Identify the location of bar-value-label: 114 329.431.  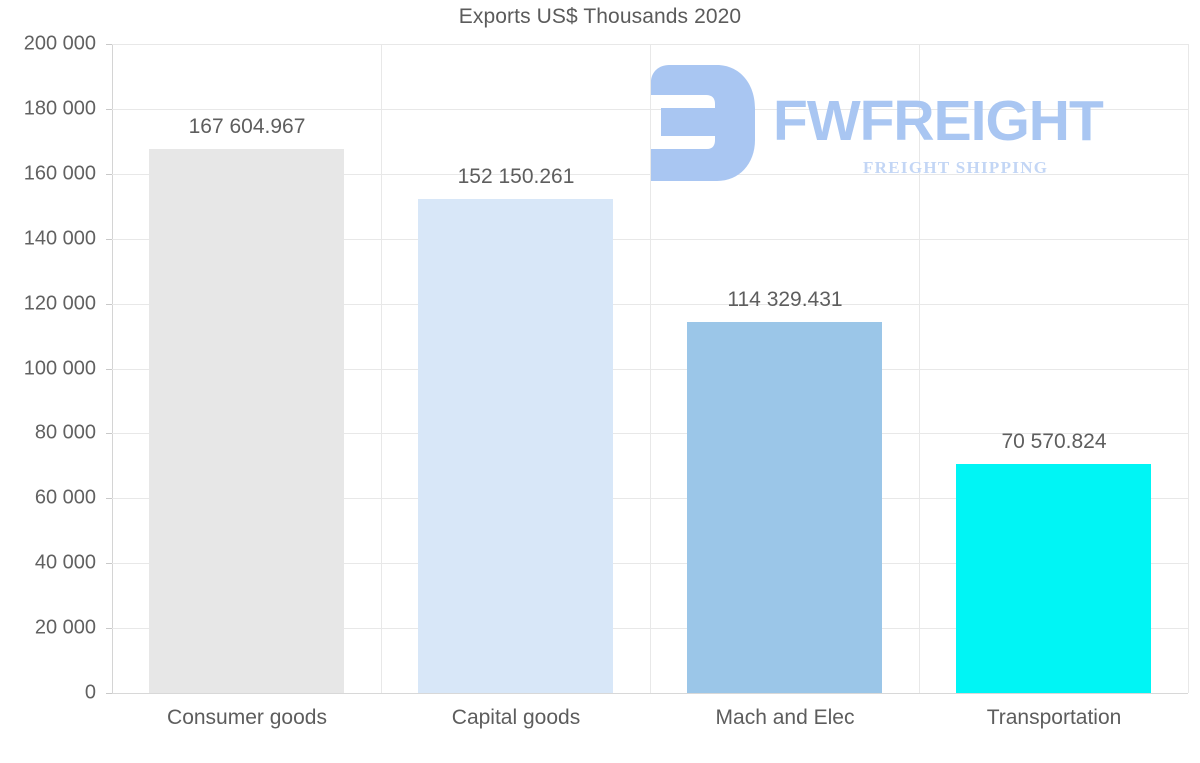
(785, 299).